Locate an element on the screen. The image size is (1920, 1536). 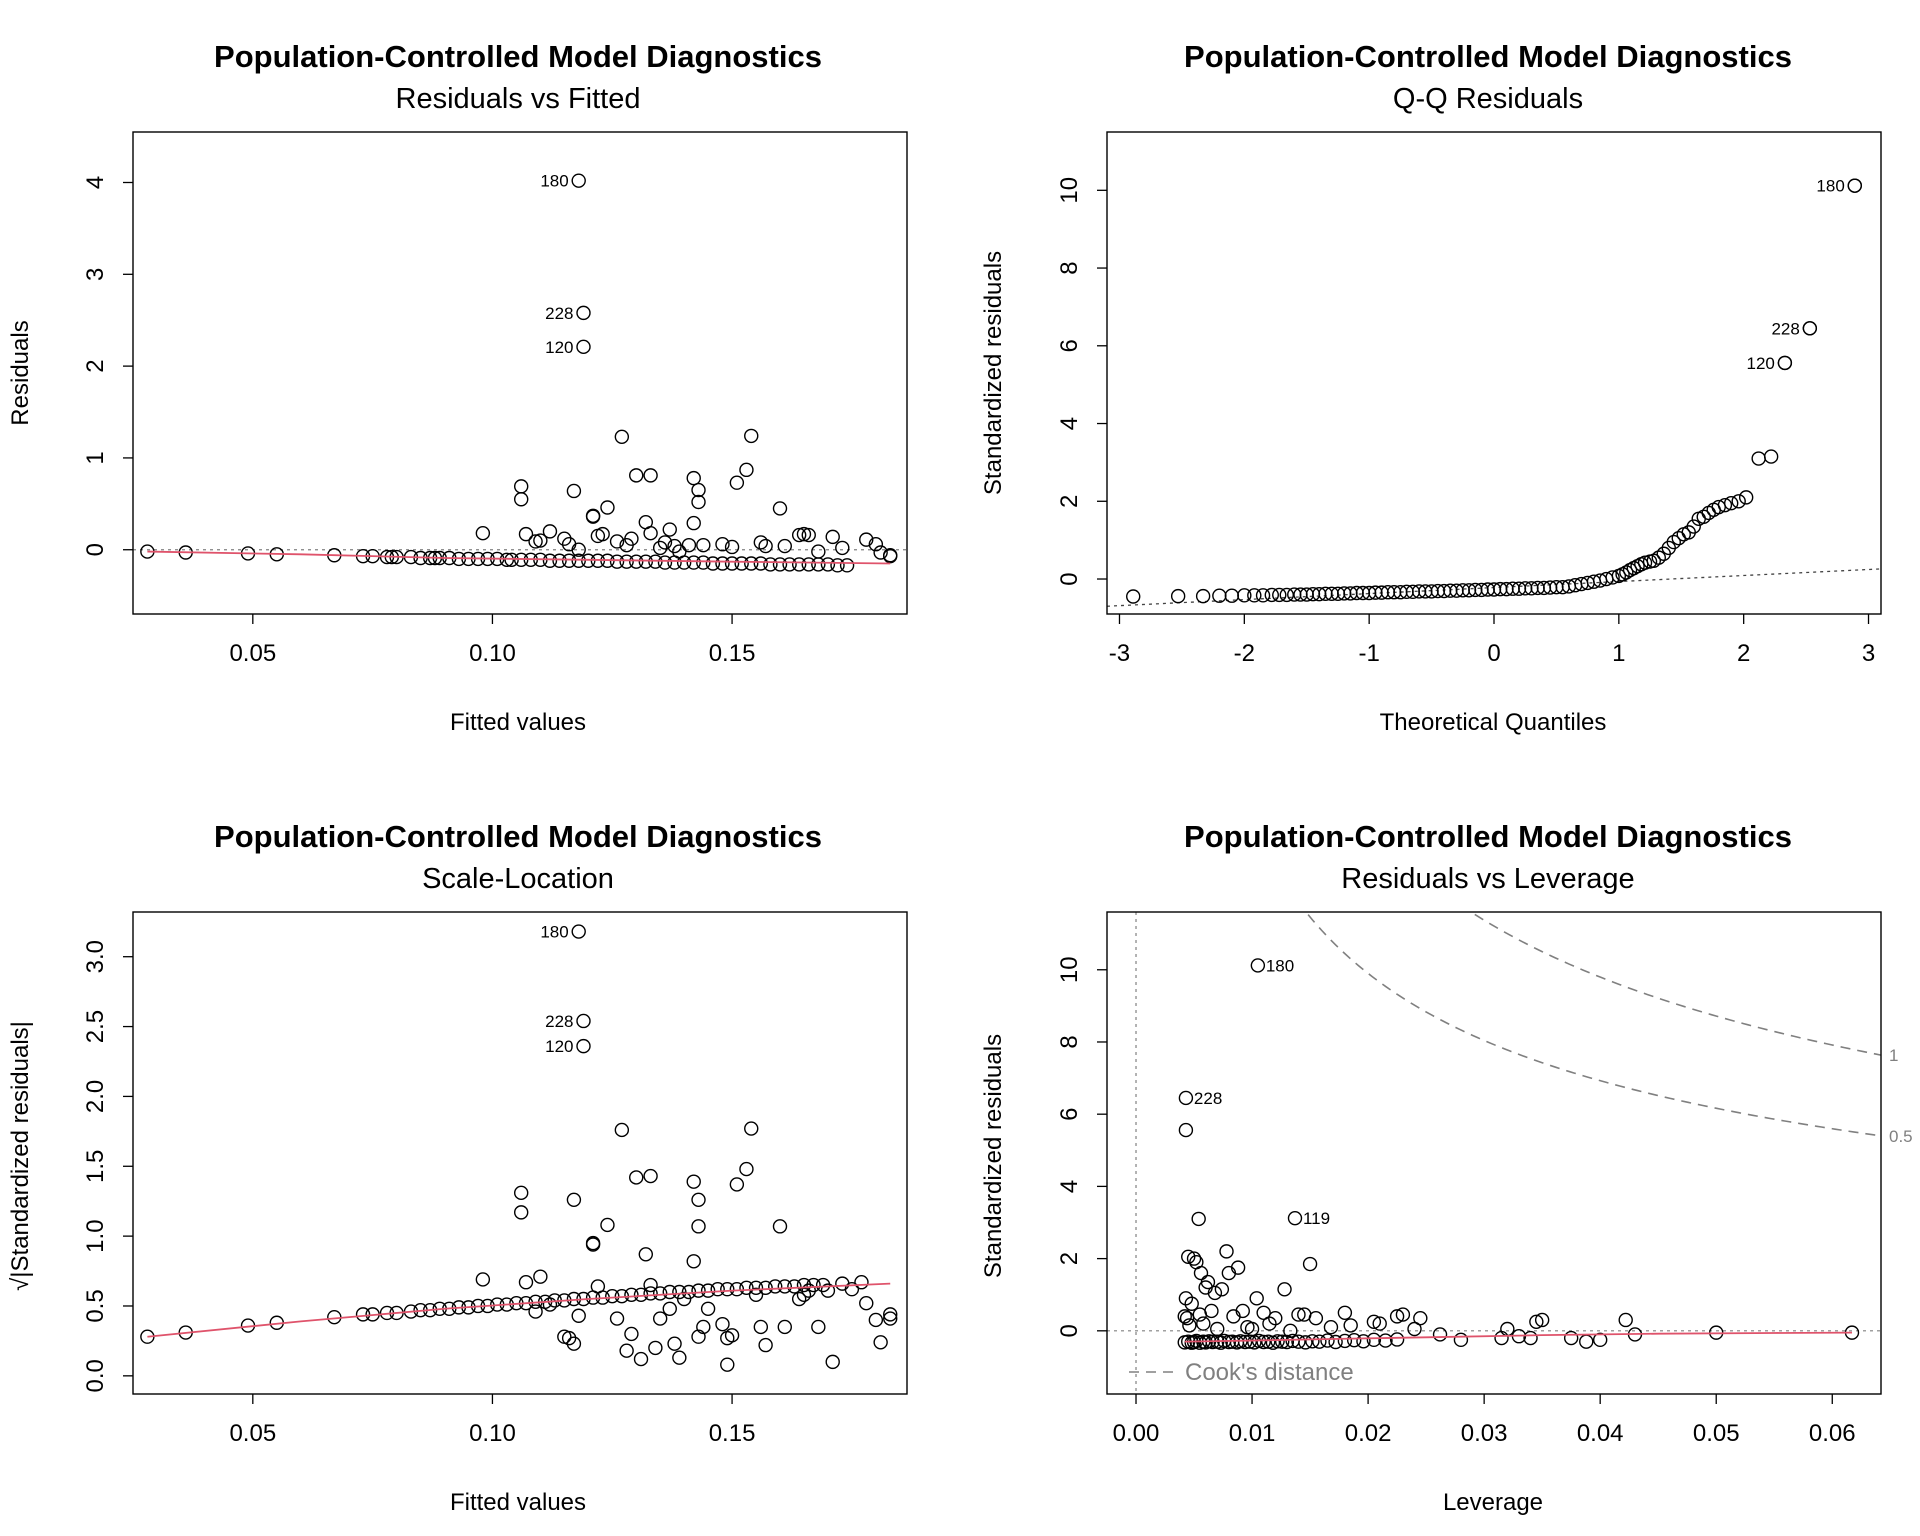
x-tick-label: 0.03 is located at coordinates (1484, 1433).